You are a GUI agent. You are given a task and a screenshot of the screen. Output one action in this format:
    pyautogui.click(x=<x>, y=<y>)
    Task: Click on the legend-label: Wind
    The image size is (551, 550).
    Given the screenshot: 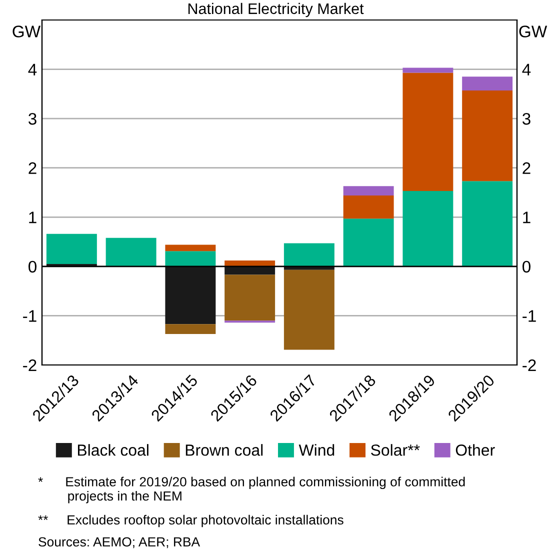 What is the action you would take?
    pyautogui.click(x=316, y=450)
    